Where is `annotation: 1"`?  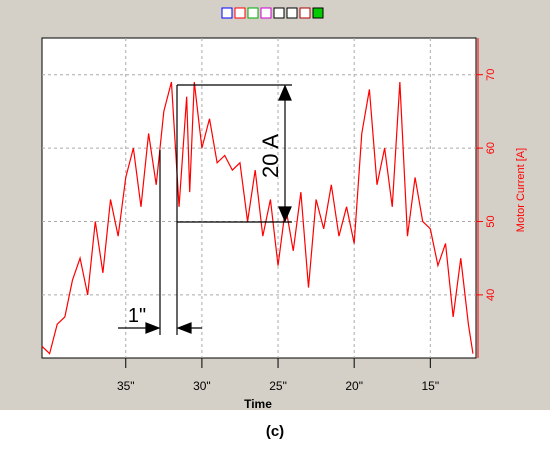
annotation: 1" is located at coordinates (137, 316).